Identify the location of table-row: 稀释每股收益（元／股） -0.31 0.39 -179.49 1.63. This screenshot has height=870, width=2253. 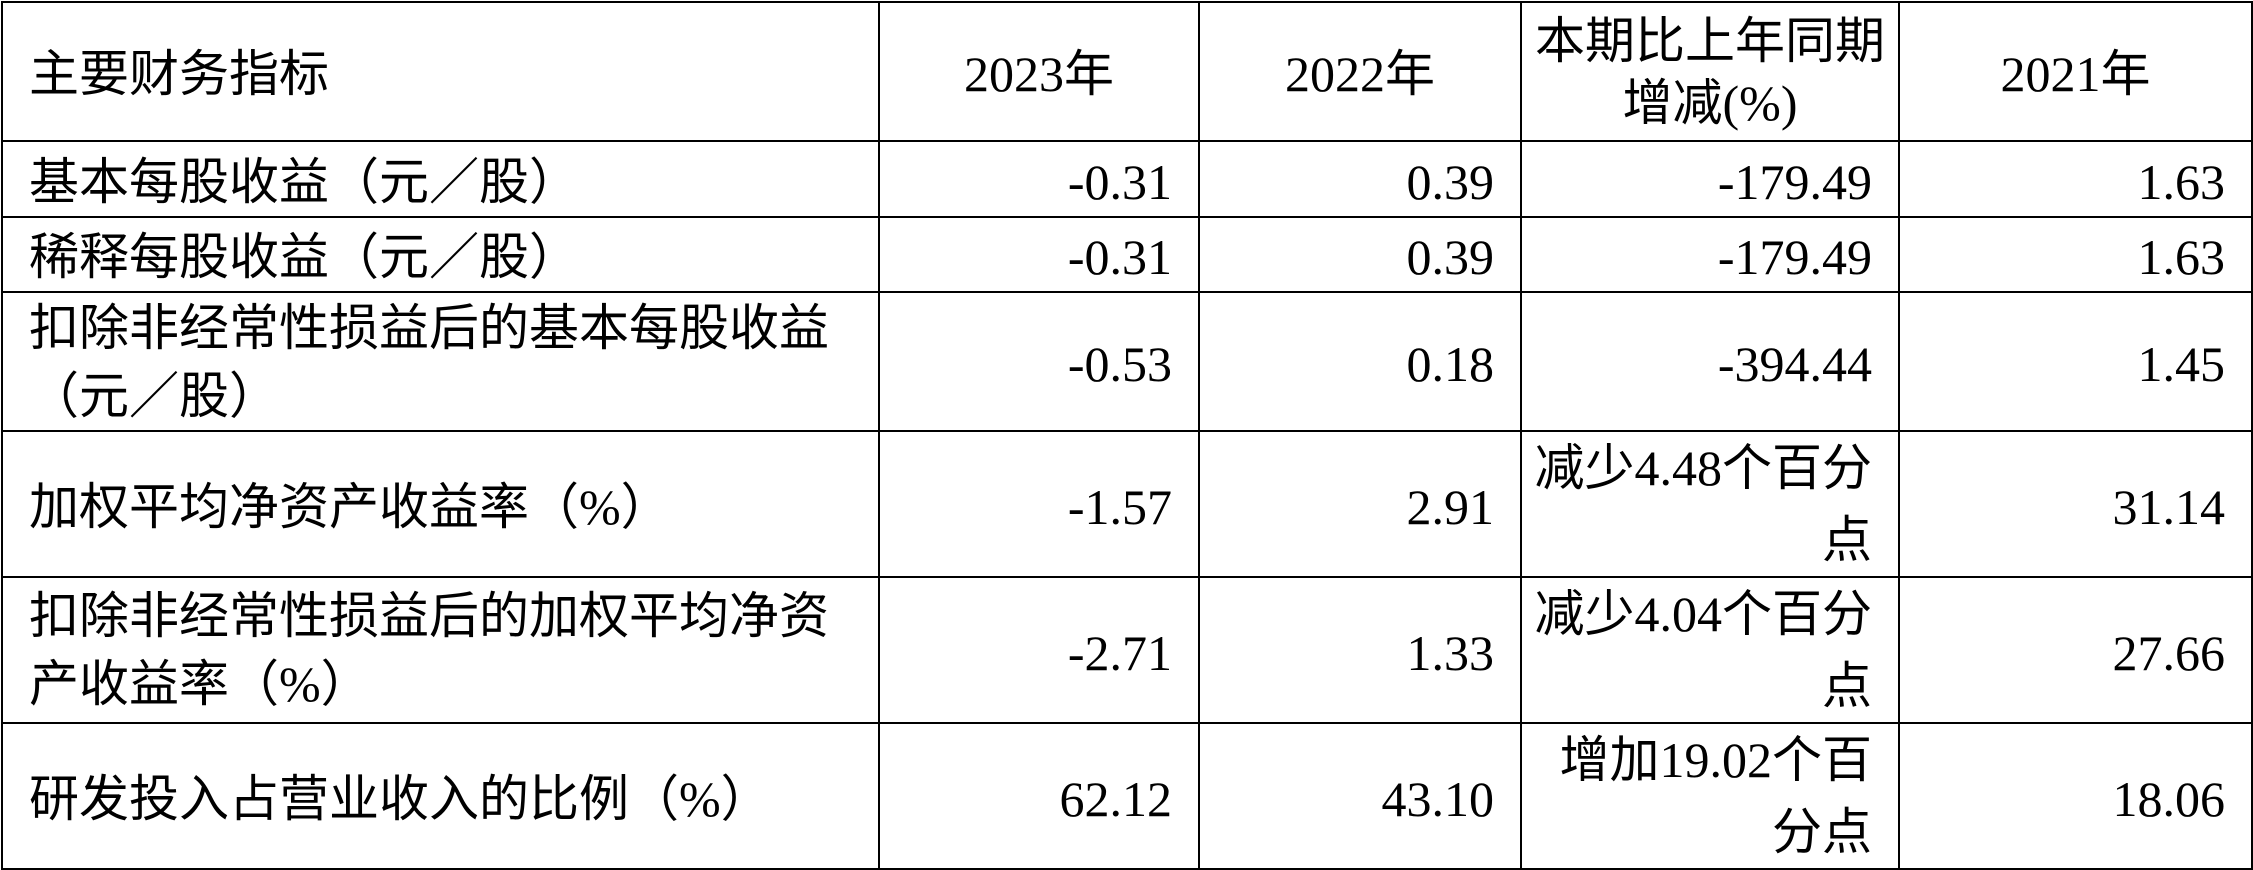
(1127, 254).